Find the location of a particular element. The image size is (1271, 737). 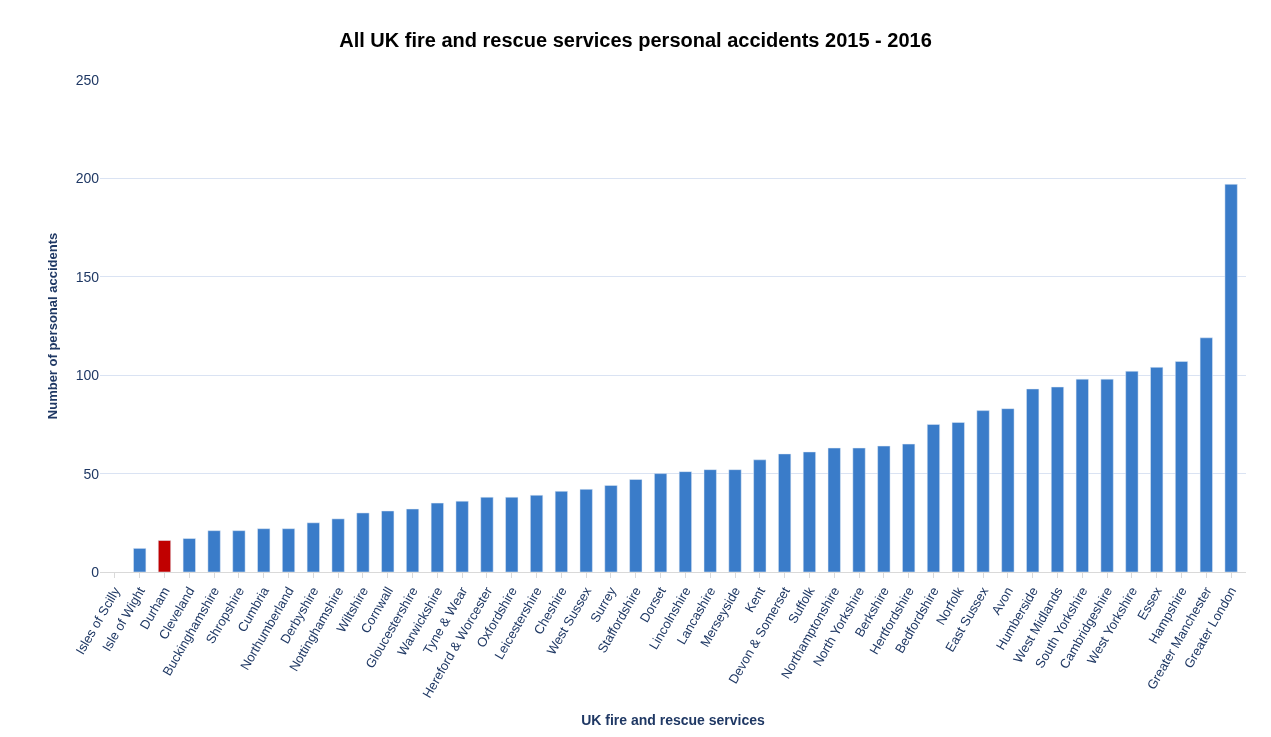

y-tick-label: 150 is located at coordinates (87, 276).